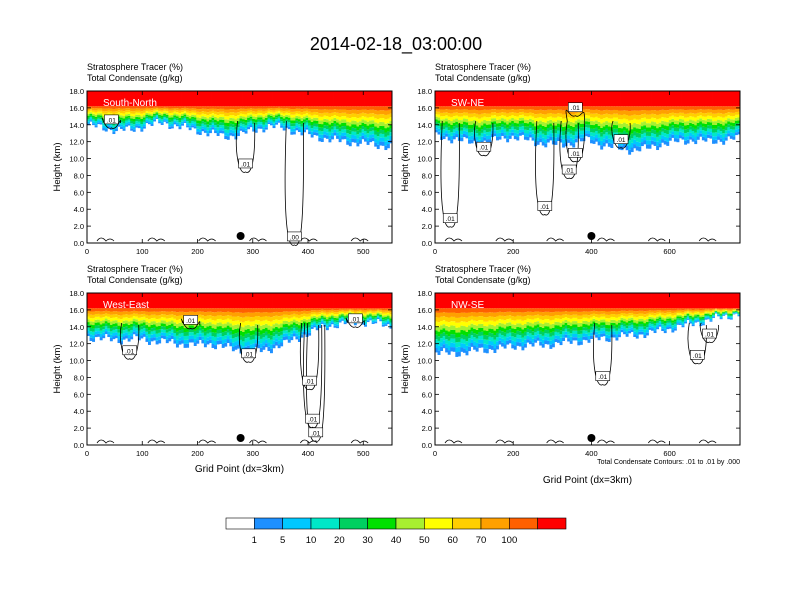  Describe the element at coordinates (591, 236) in the screenshot. I see `location-marker` at that location.